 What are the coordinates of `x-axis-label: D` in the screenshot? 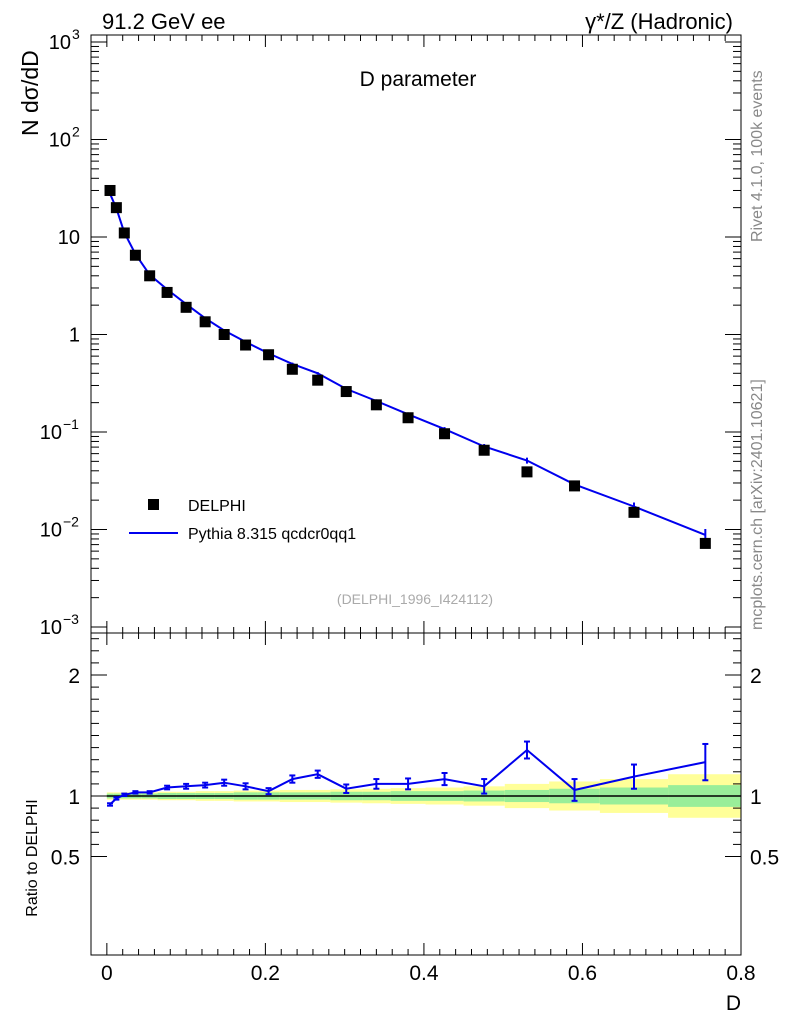 It's located at (733, 1003).